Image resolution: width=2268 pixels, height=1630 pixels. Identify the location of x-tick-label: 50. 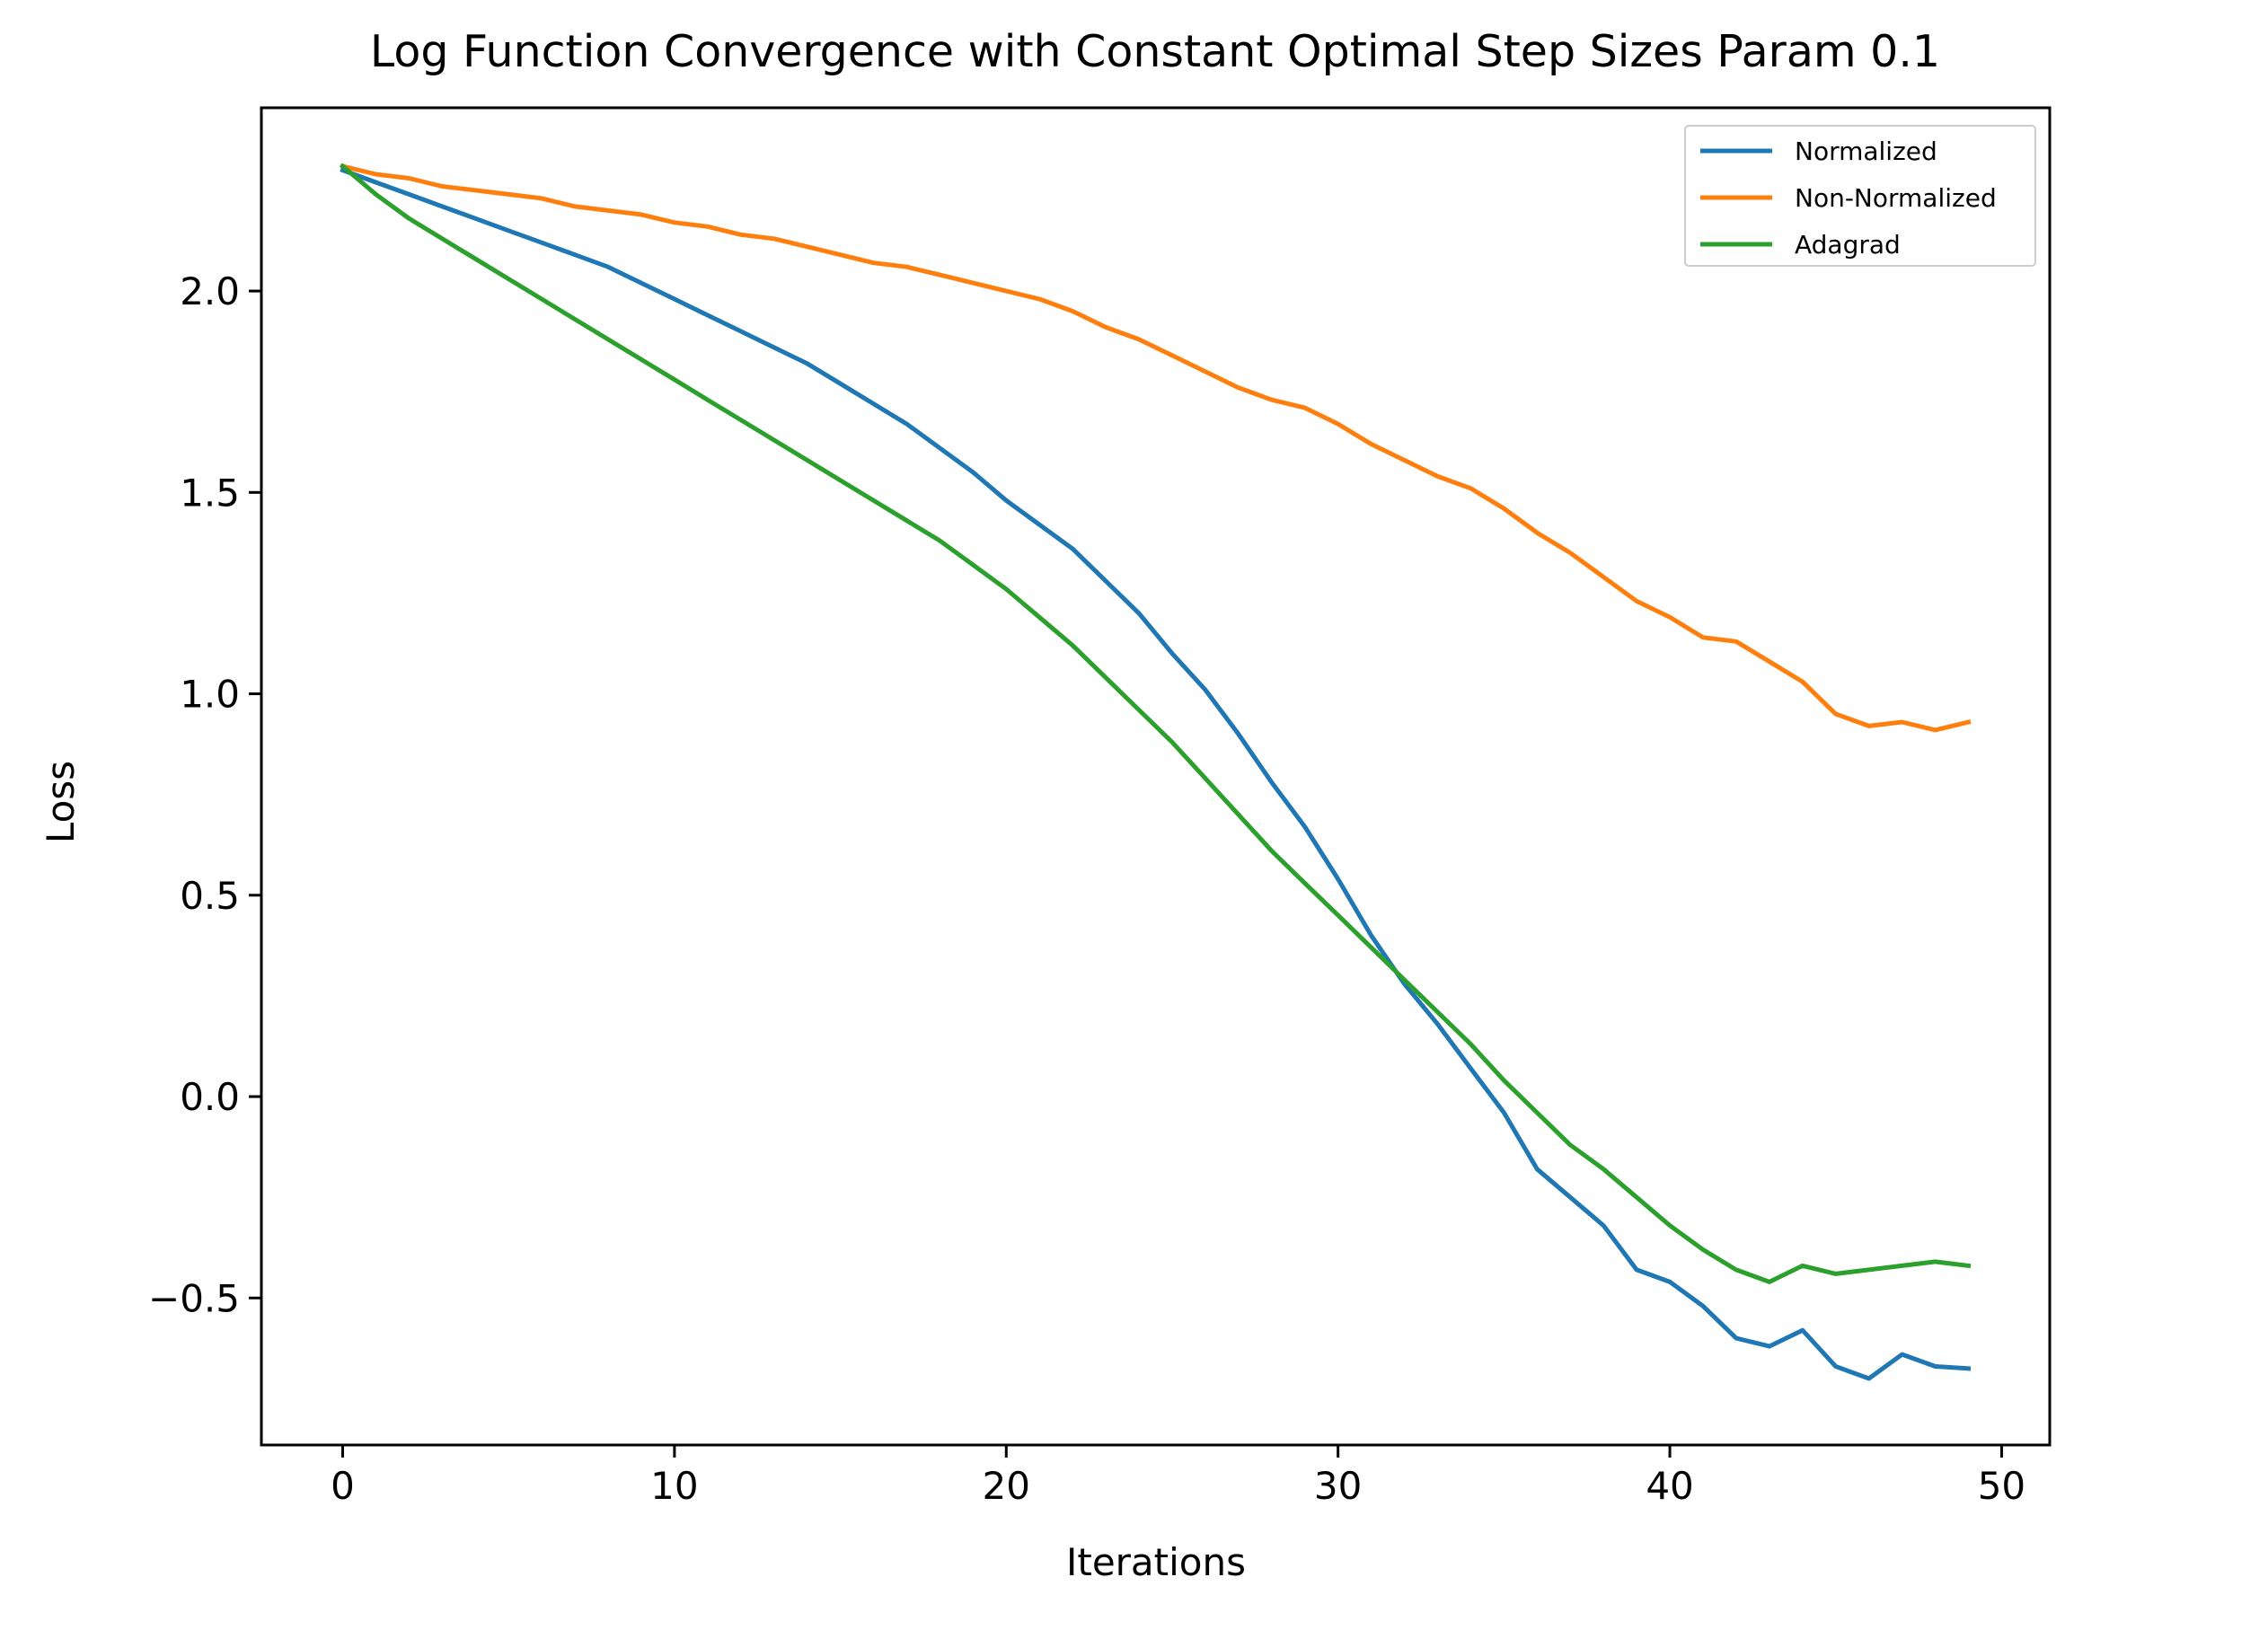
(2001, 1486).